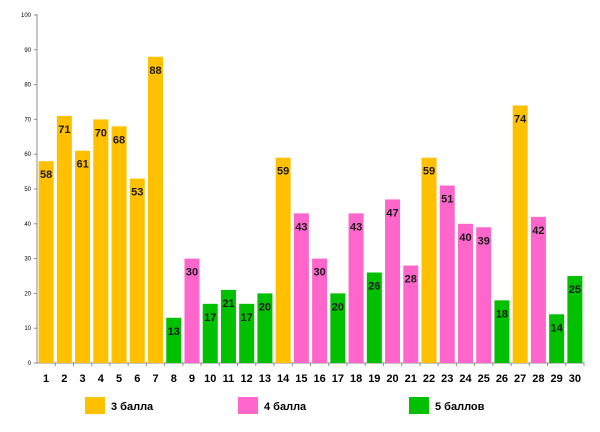  I want to click on y-tick-label: 40, so click(27, 225).